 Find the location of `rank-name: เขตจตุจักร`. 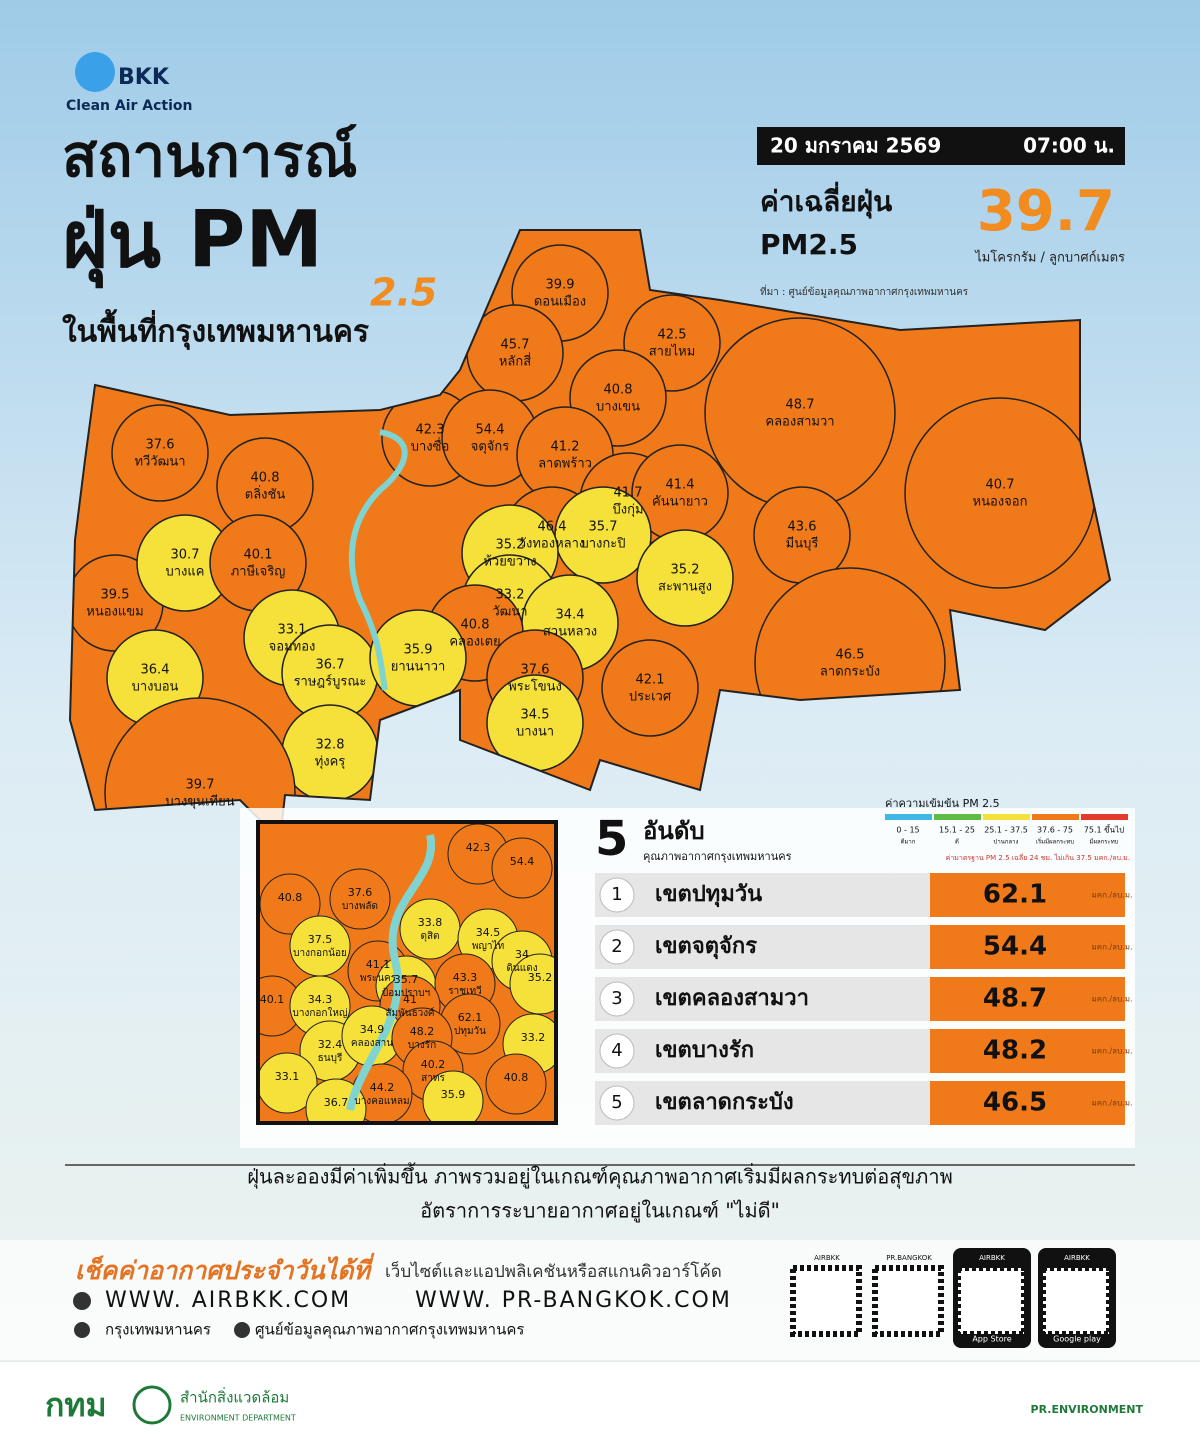

rank-name: เขตจตุจักร is located at coordinates (706, 947).